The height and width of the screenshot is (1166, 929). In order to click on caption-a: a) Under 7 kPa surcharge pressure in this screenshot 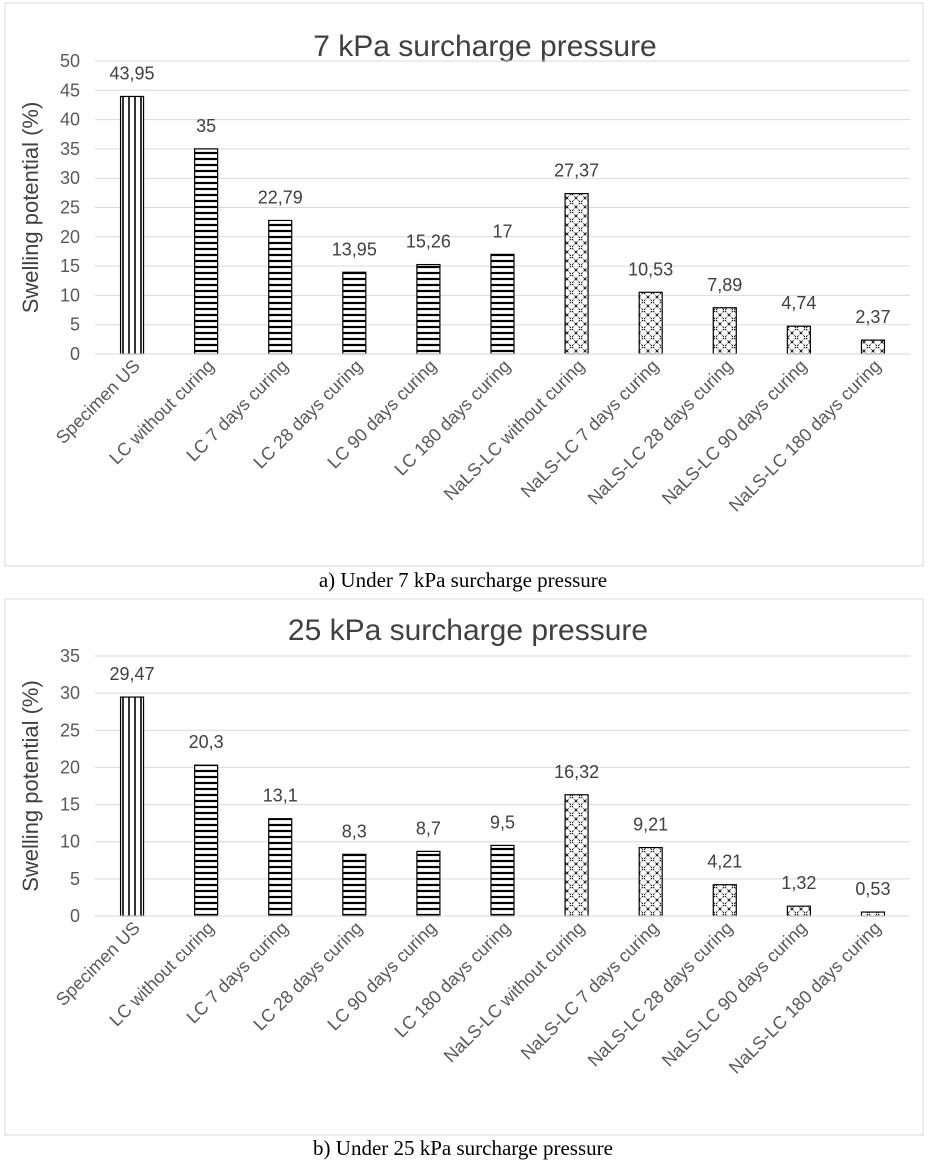, I will do `click(463, 580)`.